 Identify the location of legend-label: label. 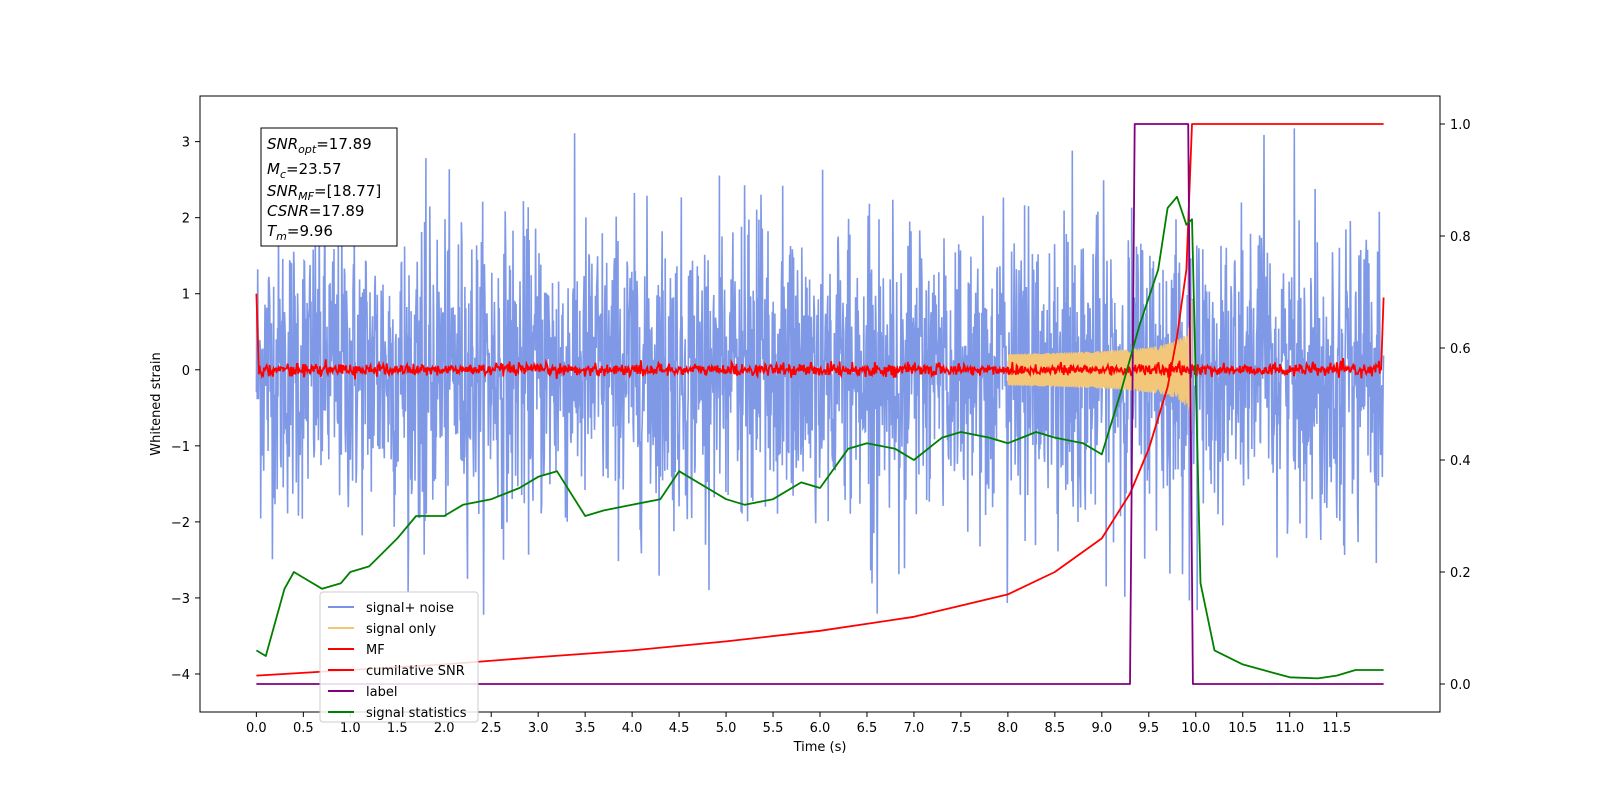
(381, 692).